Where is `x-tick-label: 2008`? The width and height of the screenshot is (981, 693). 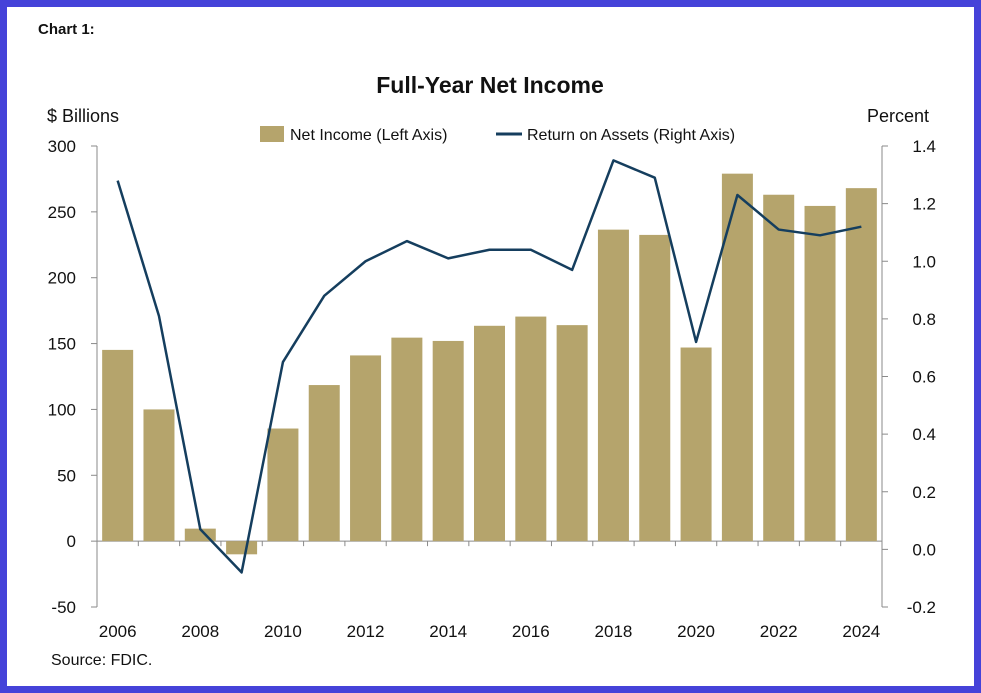
x-tick-label: 2008 is located at coordinates (200, 631).